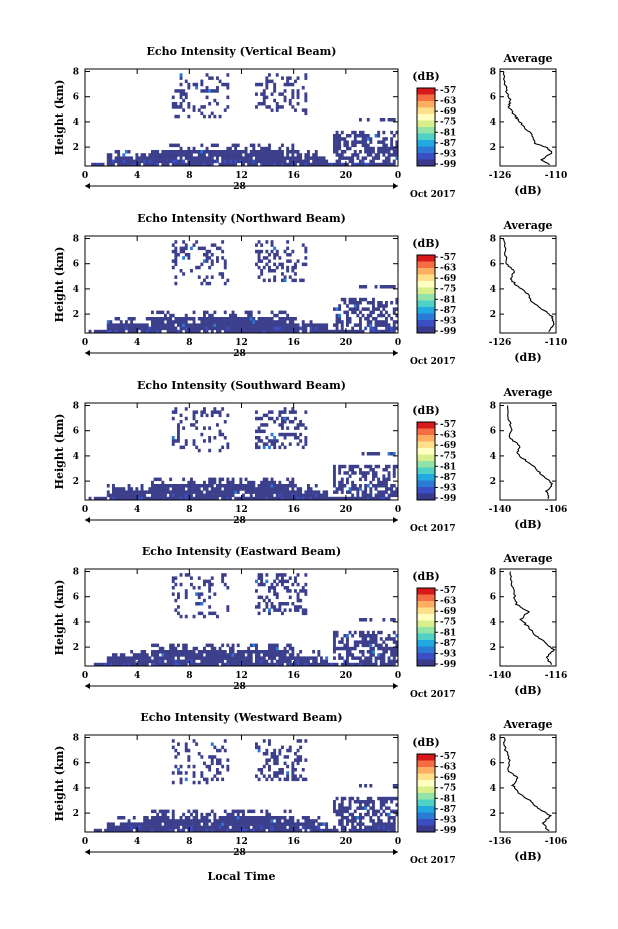 The image size is (618, 929). What do you see at coordinates (346, 842) in the screenshot?
I see `x-tick-label: 20` at bounding box center [346, 842].